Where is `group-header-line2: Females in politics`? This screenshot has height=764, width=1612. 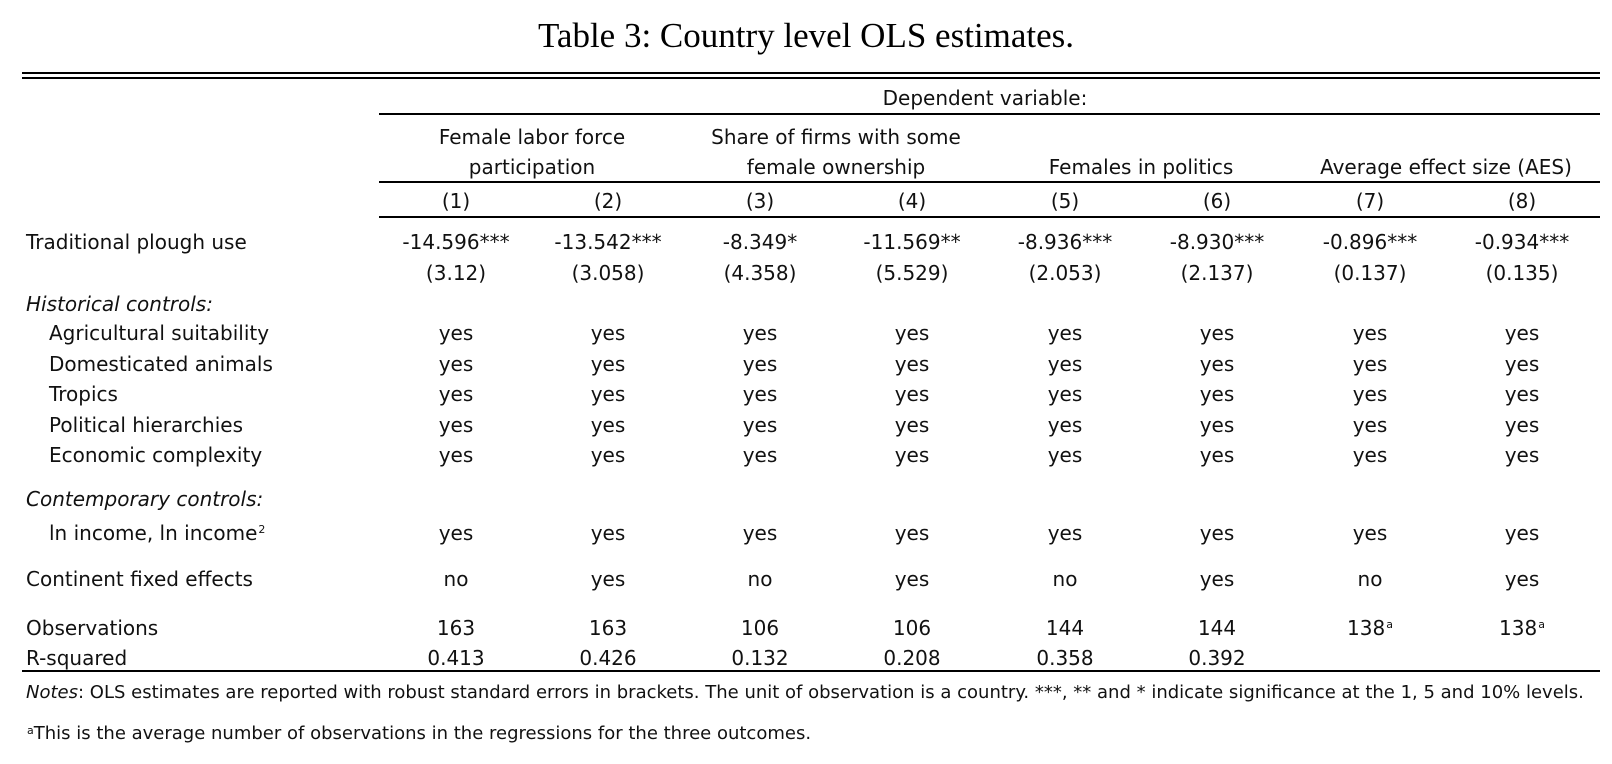 group-header-line2: Females in politics is located at coordinates (1141, 167).